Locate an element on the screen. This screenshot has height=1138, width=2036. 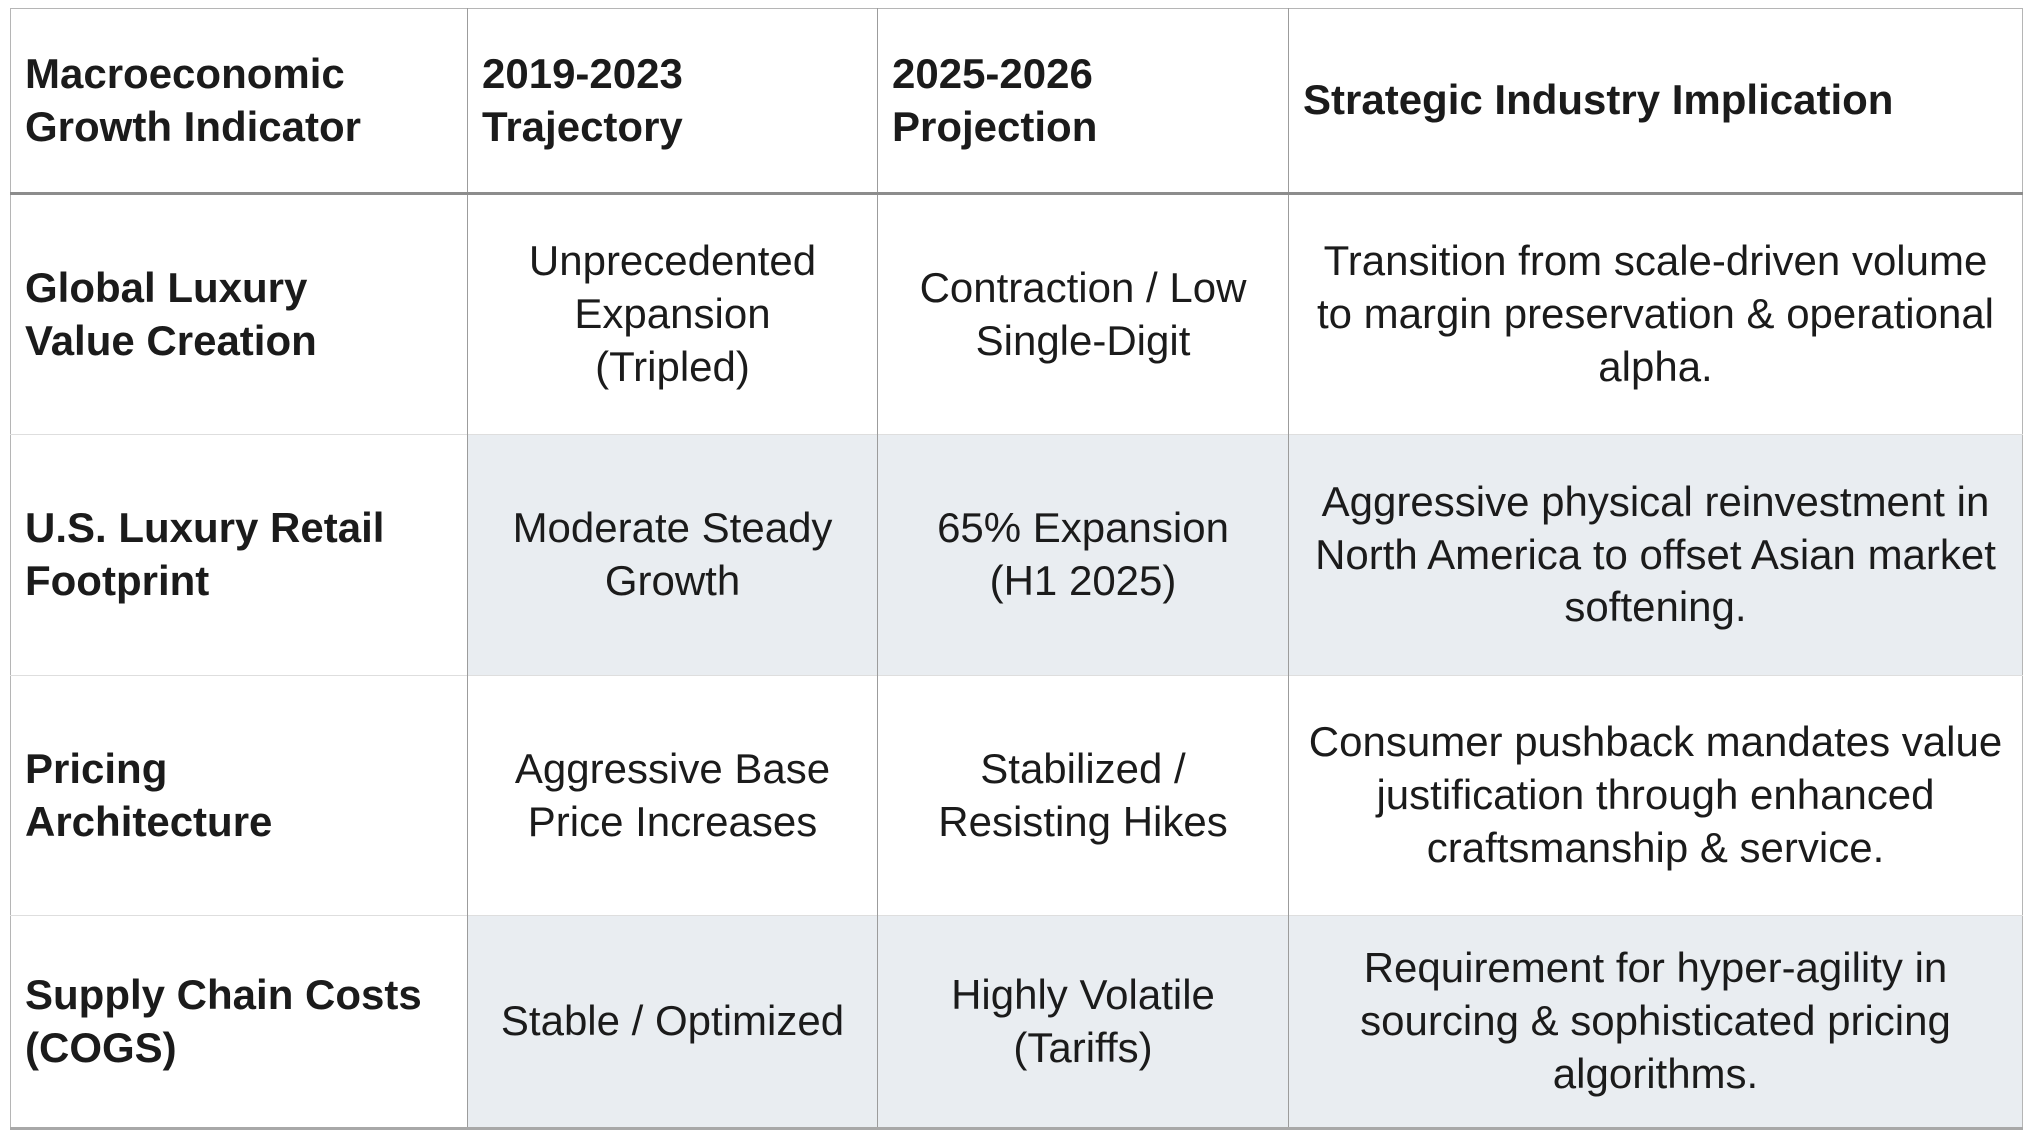
cell-indicator: U.S. Luxury Retail Footprint is located at coordinates (239, 555).